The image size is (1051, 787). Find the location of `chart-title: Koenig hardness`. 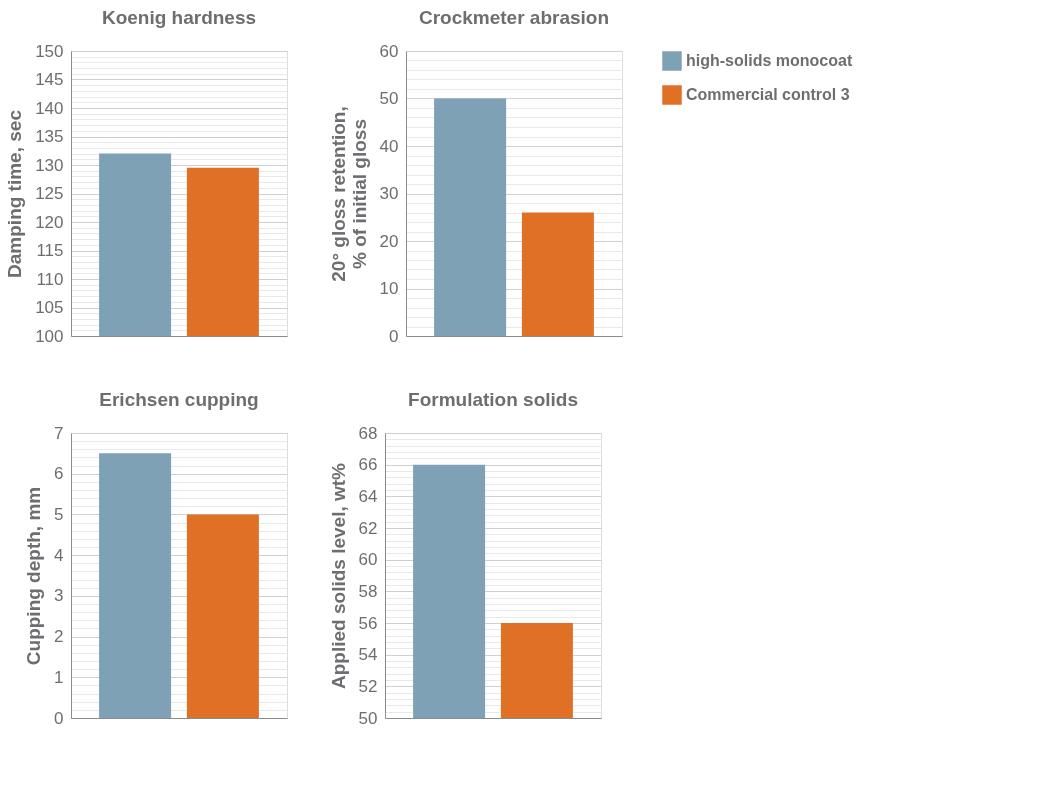

chart-title: Koenig hardness is located at coordinates (179, 17).